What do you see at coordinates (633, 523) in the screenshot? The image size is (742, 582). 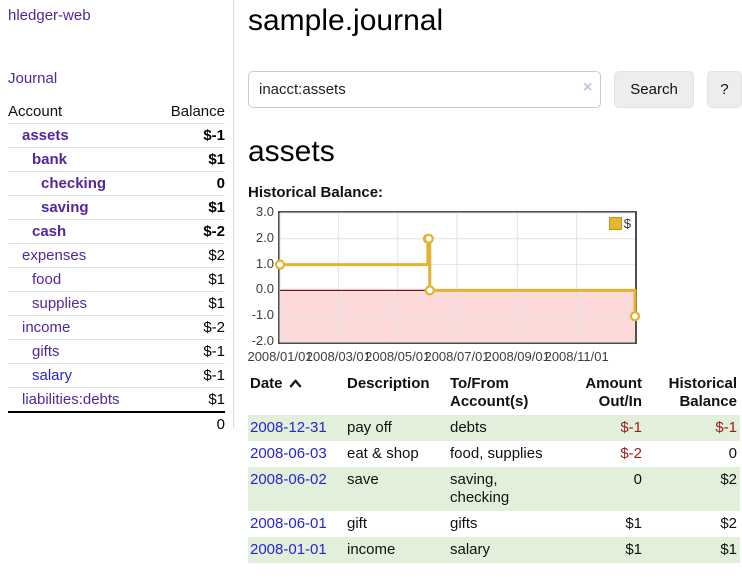 I see `transaction-amount: $1` at bounding box center [633, 523].